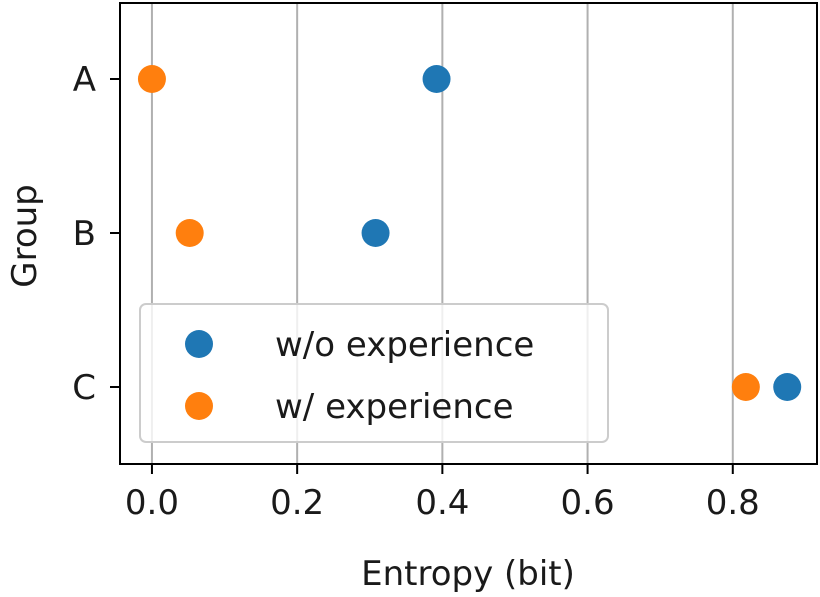  What do you see at coordinates (442, 503) in the screenshot?
I see `x-tick-label: 0.4` at bounding box center [442, 503].